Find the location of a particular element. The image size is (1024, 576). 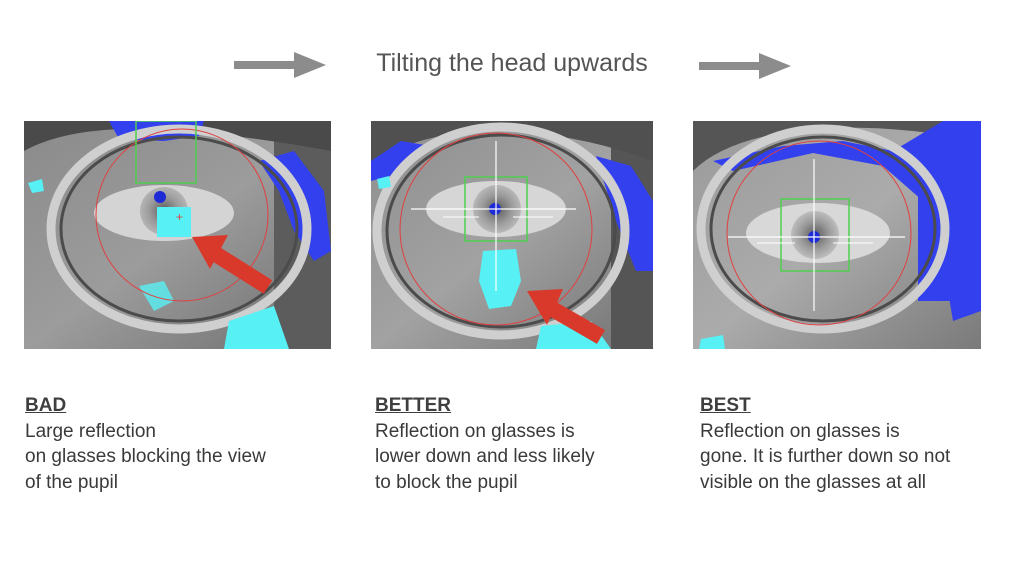

header-title: Tilting the head upwards is located at coordinates (512, 63).